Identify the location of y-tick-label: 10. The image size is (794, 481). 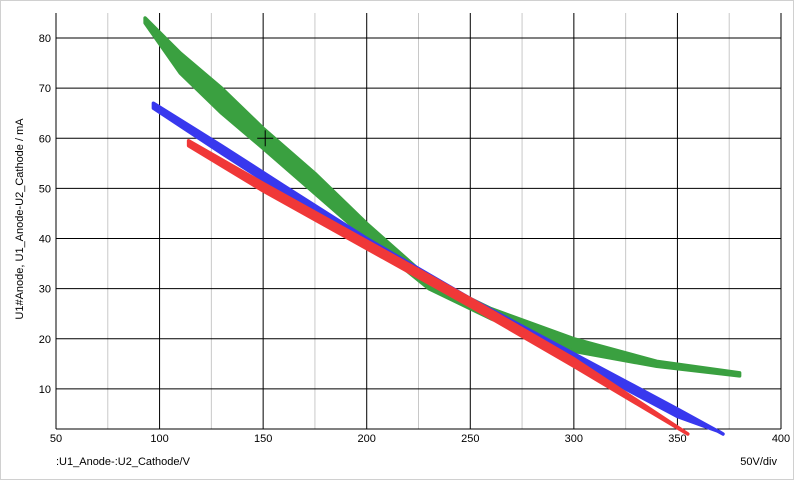
(45, 390).